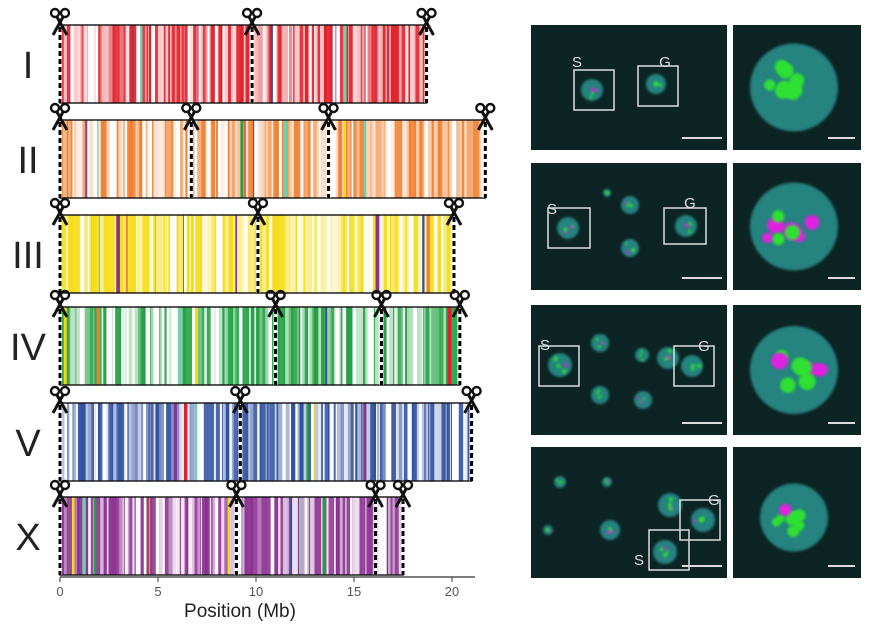  I want to click on zoom-image, so click(797, 512).